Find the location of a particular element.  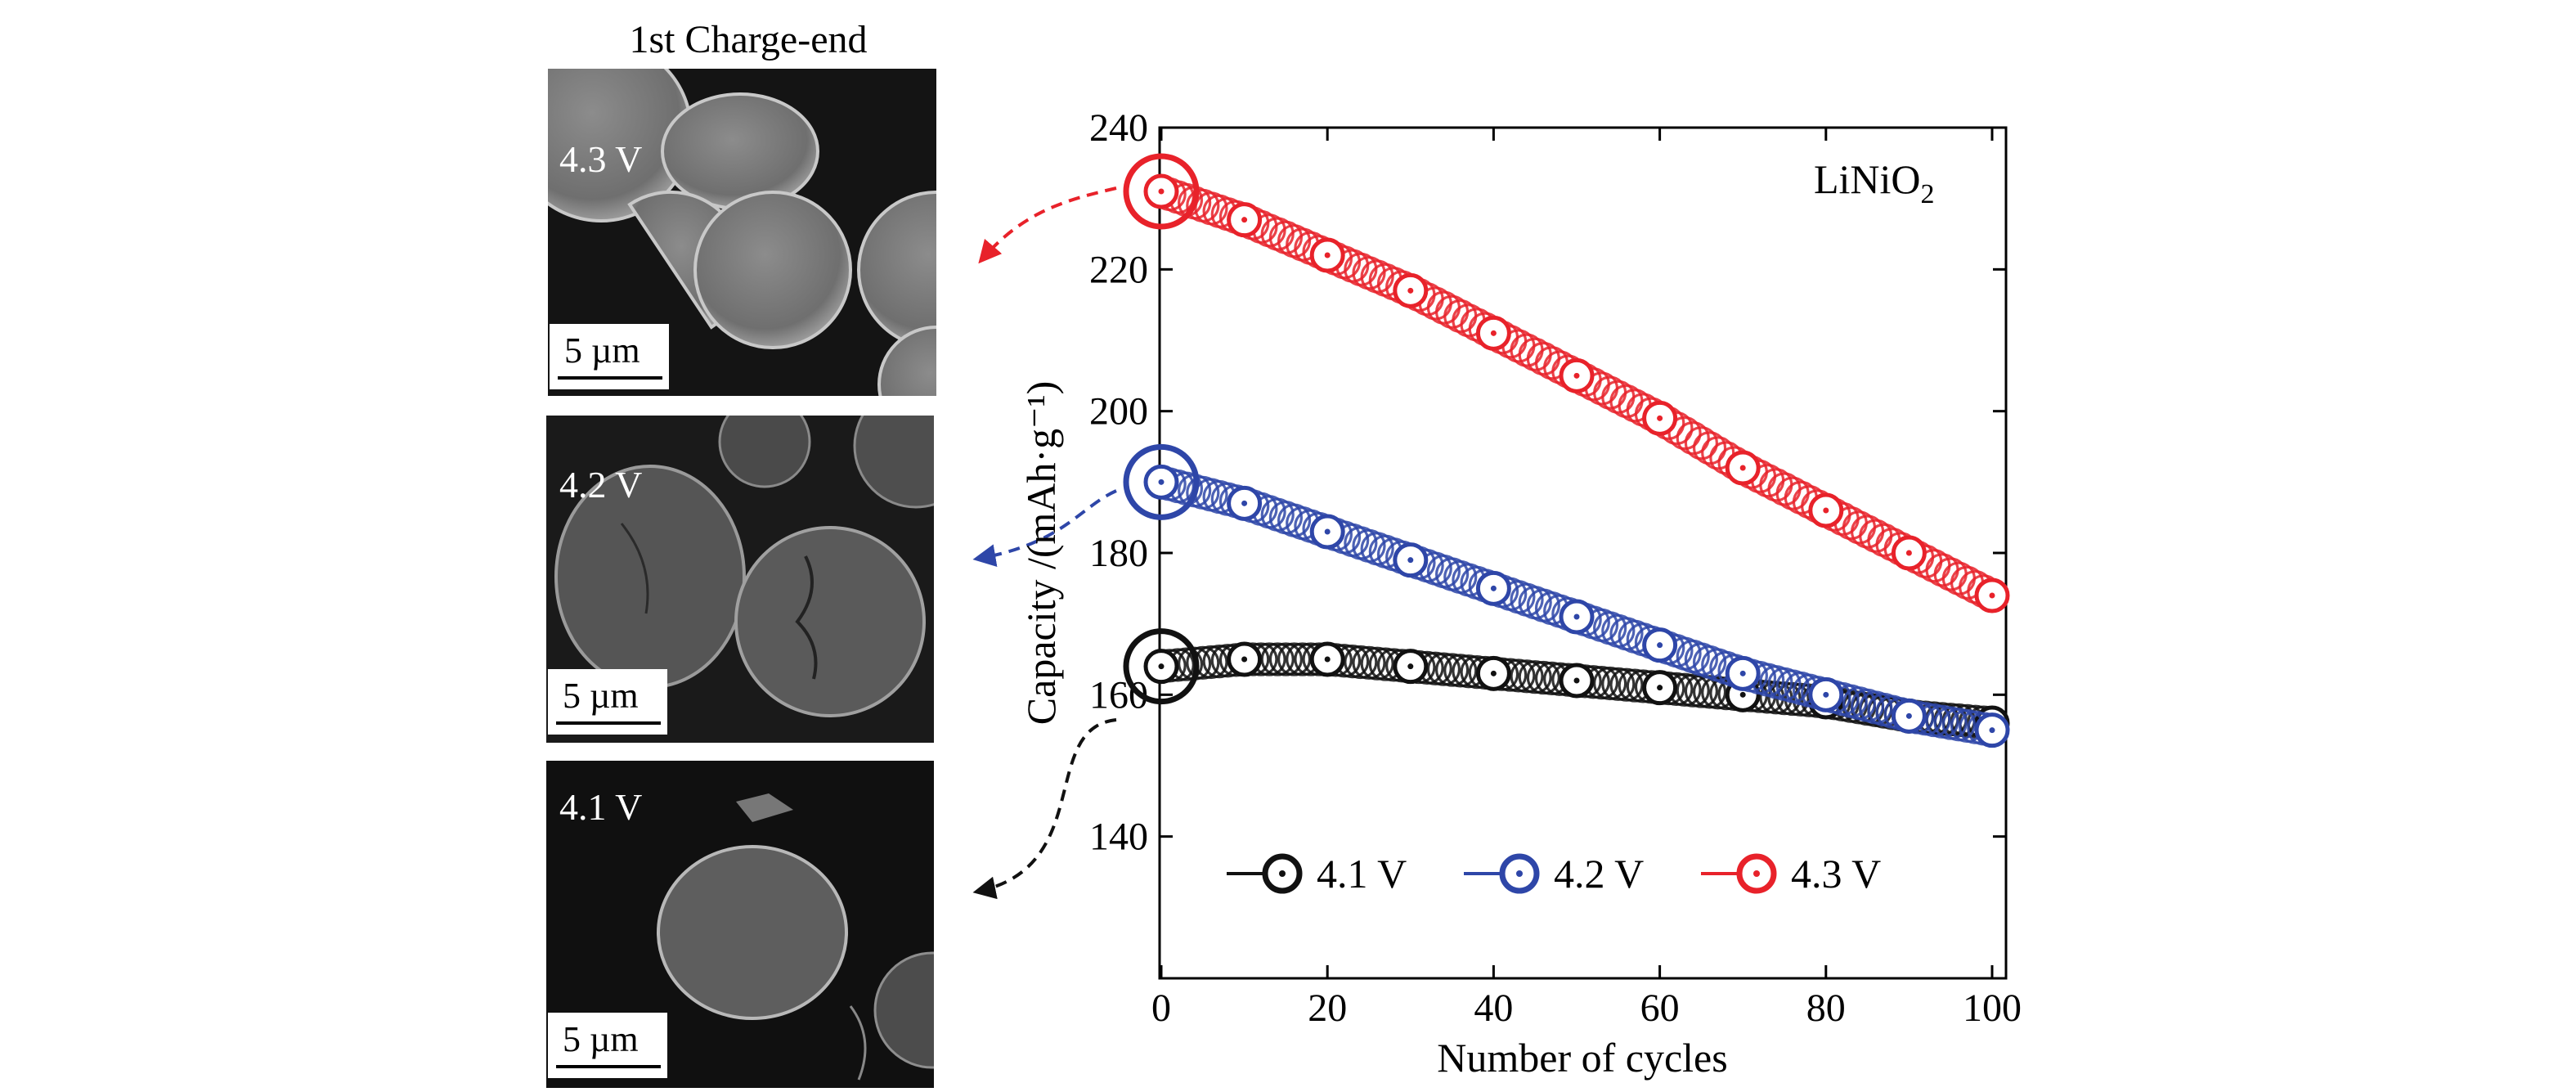

legend-item: 4.2 V is located at coordinates (1554, 874).